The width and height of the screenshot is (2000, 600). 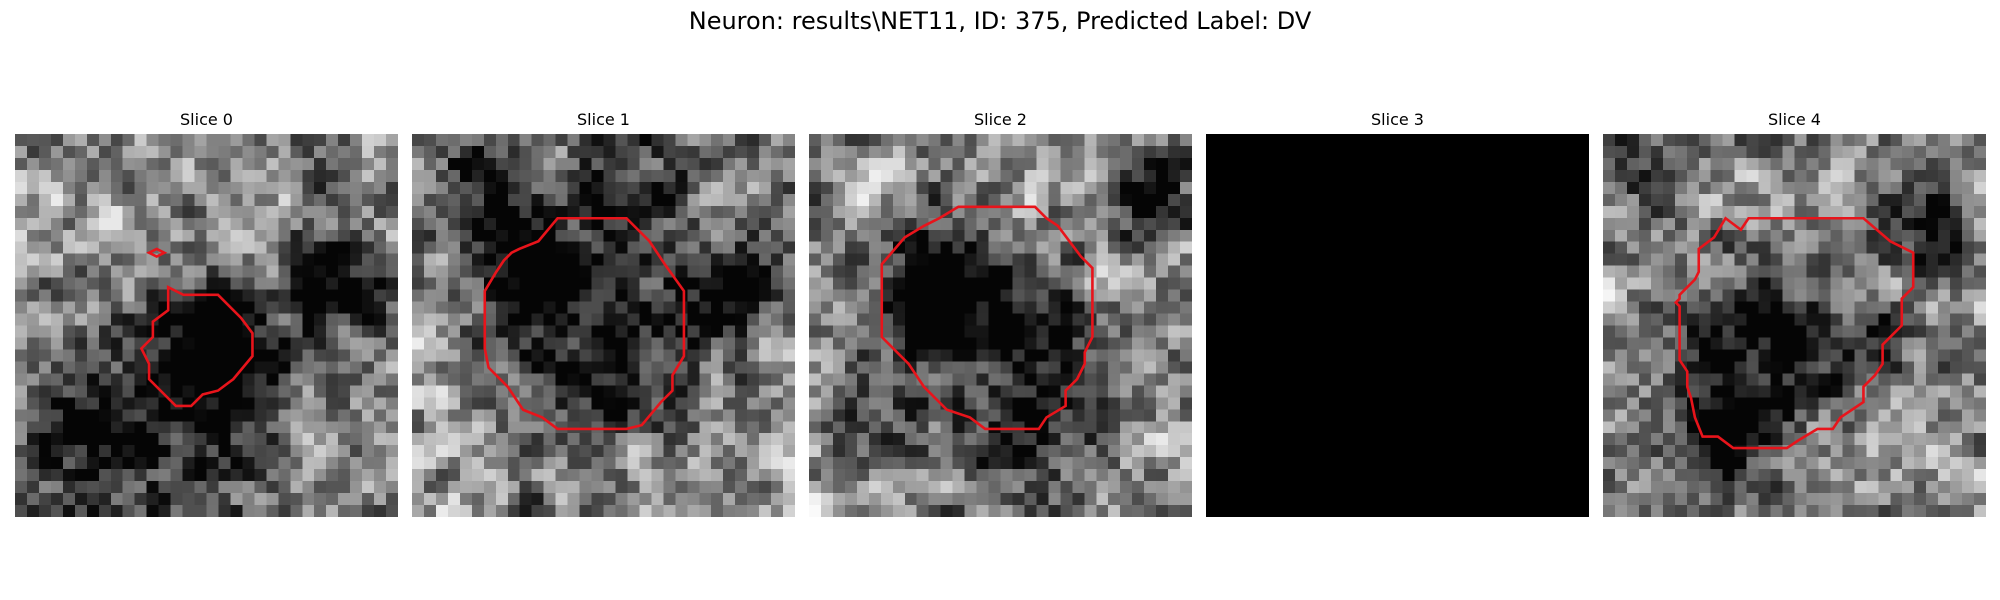 I want to click on slice-title: Slice 4, so click(x=1794, y=119).